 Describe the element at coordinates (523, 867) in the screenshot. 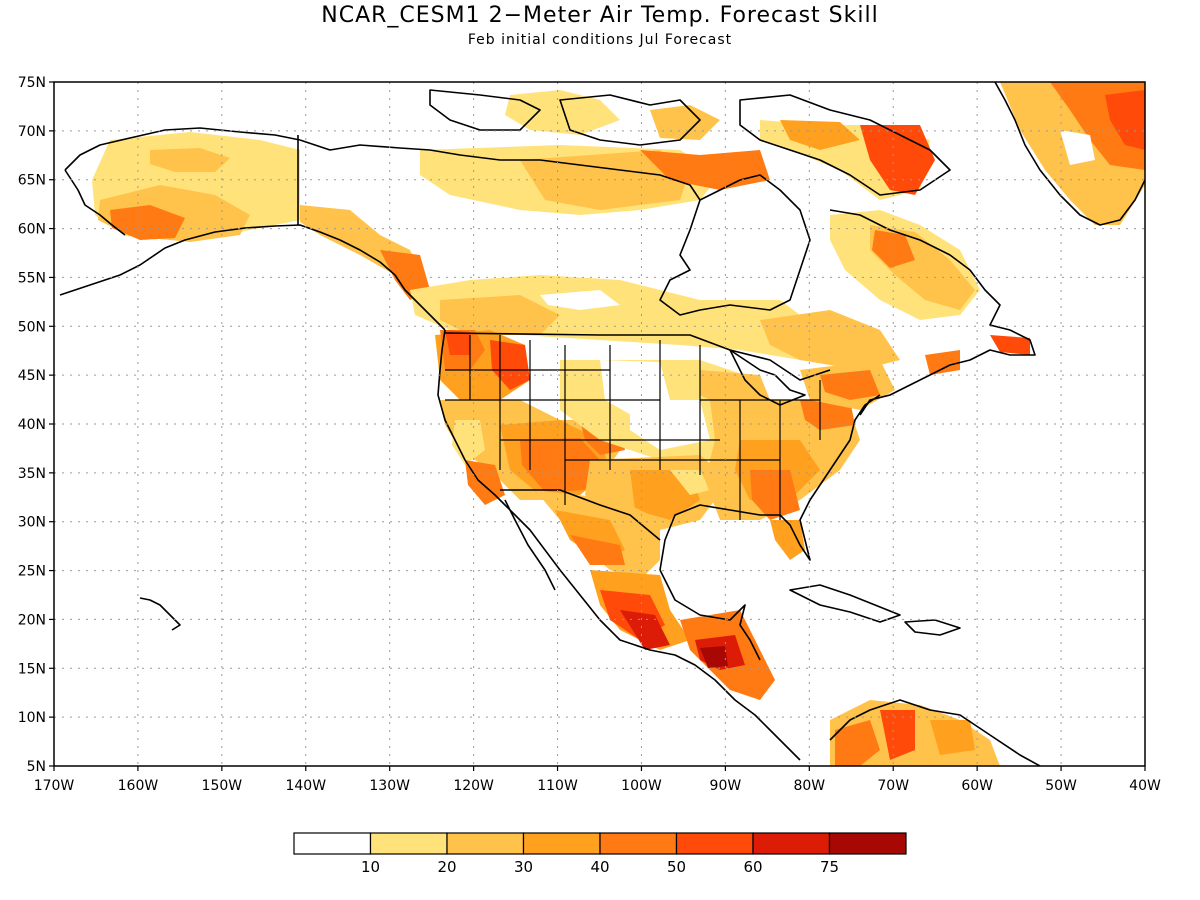

I see `legend-label: 30` at that location.